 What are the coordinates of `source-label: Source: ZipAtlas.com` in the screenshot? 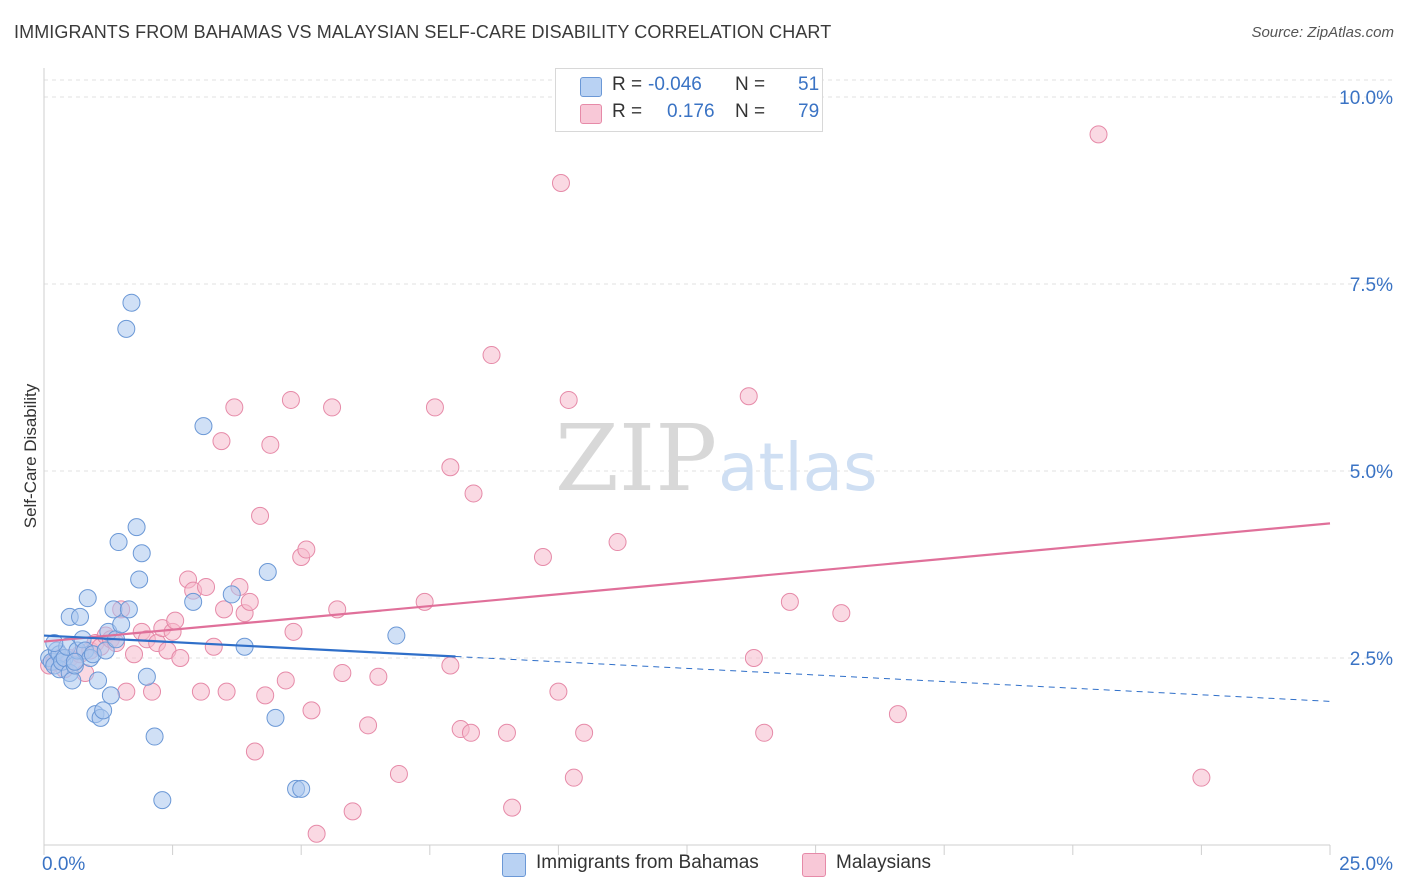 It's located at (1322, 32).